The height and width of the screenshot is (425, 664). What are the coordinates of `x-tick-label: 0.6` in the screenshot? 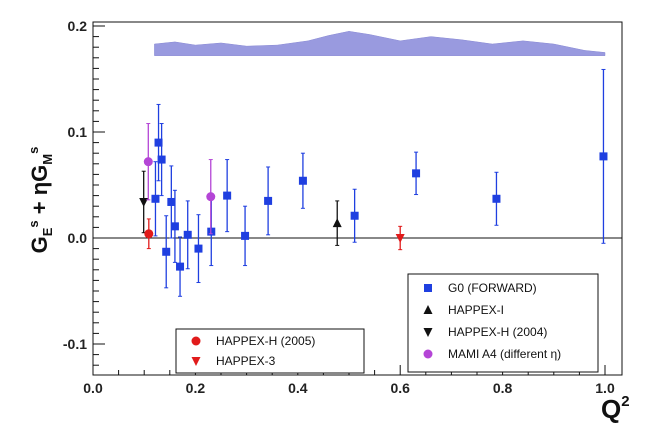 It's located at (400, 388).